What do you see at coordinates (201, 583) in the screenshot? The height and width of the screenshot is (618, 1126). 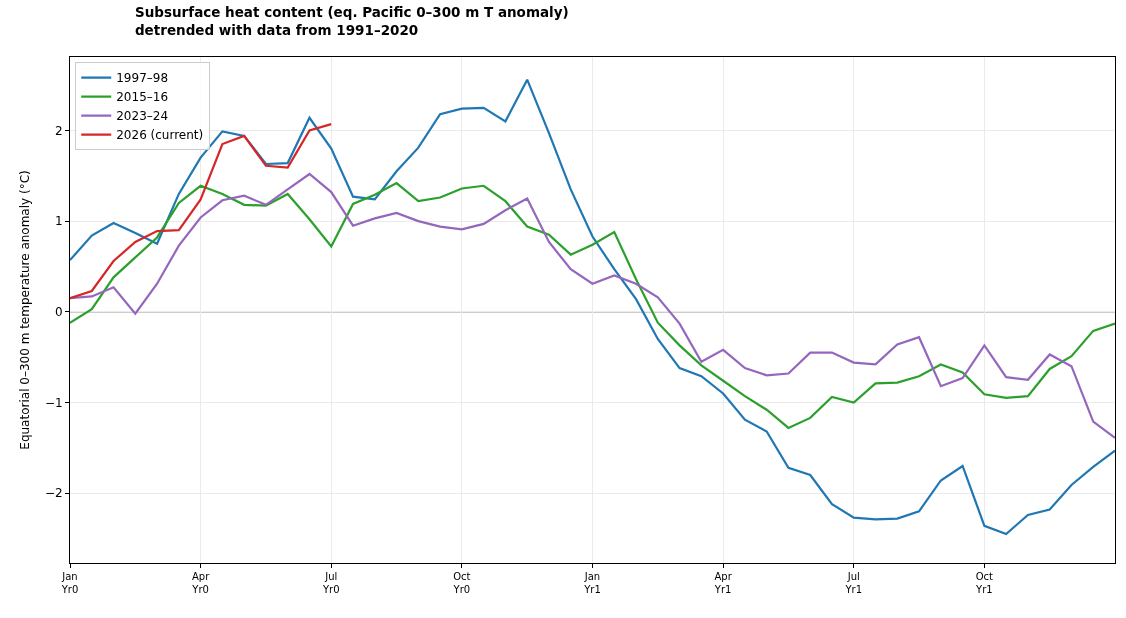 I see `x-tick-label: Apr Yr0` at bounding box center [201, 583].